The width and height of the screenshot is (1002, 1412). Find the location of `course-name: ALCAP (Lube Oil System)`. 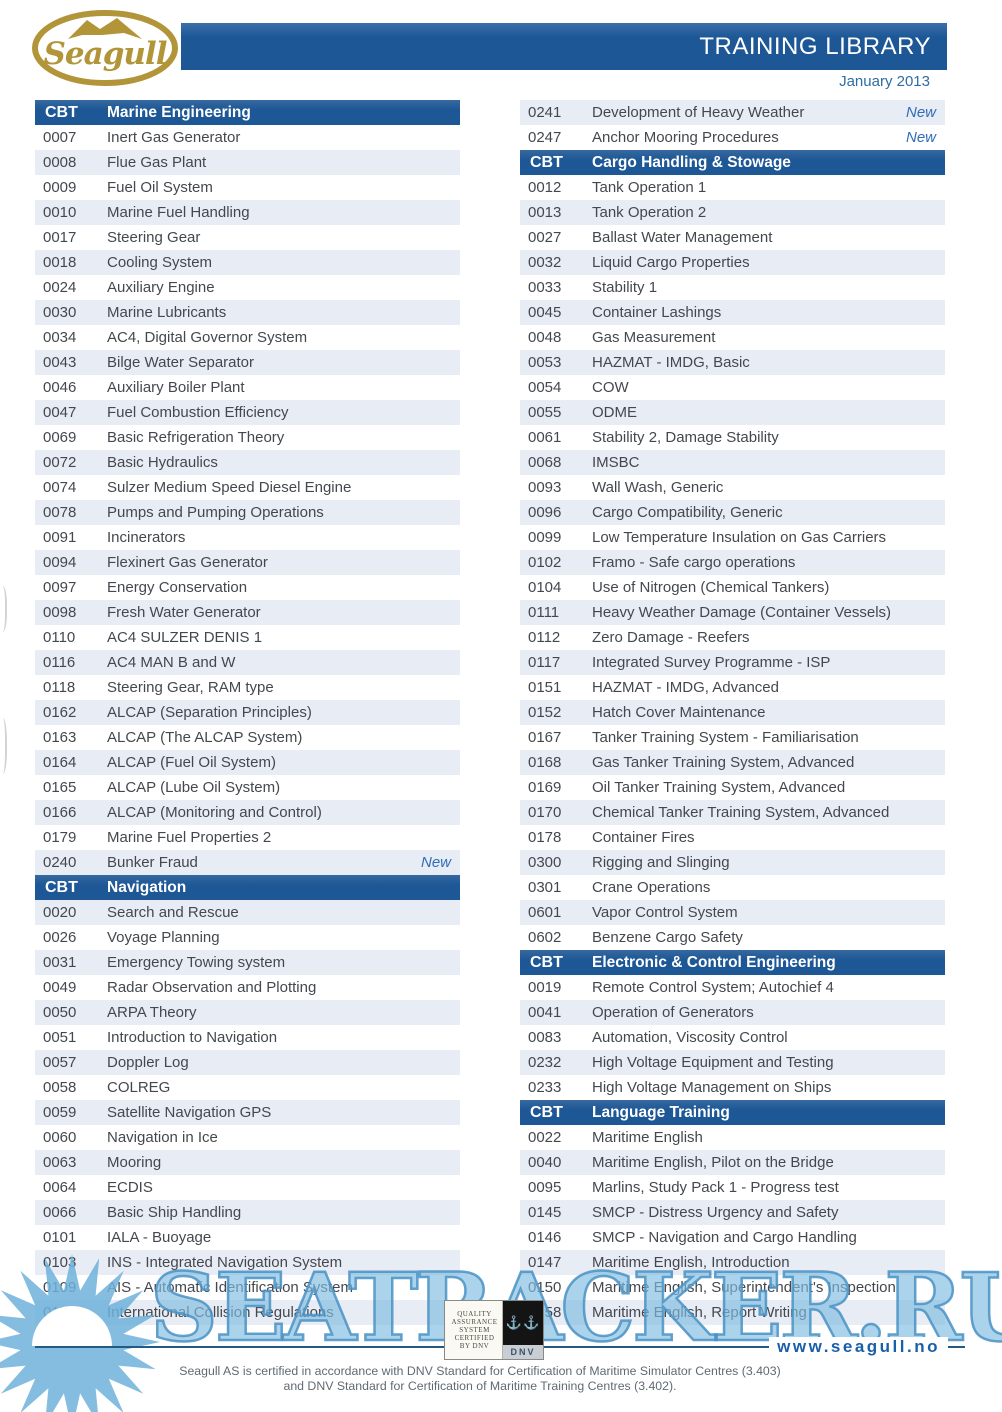

course-name: ALCAP (Lube Oil System) is located at coordinates (194, 787).